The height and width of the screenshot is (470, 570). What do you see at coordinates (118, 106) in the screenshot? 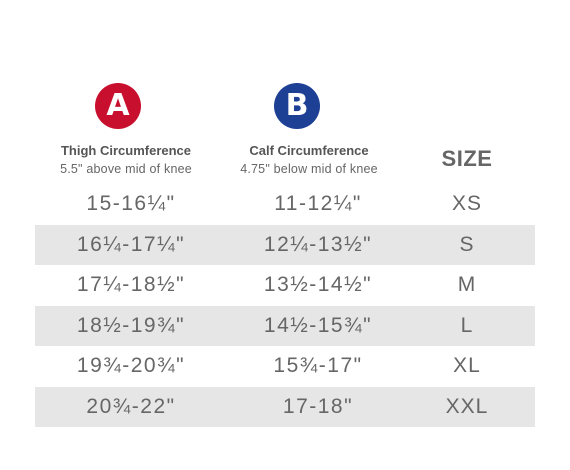
I see `badge-a: A` at bounding box center [118, 106].